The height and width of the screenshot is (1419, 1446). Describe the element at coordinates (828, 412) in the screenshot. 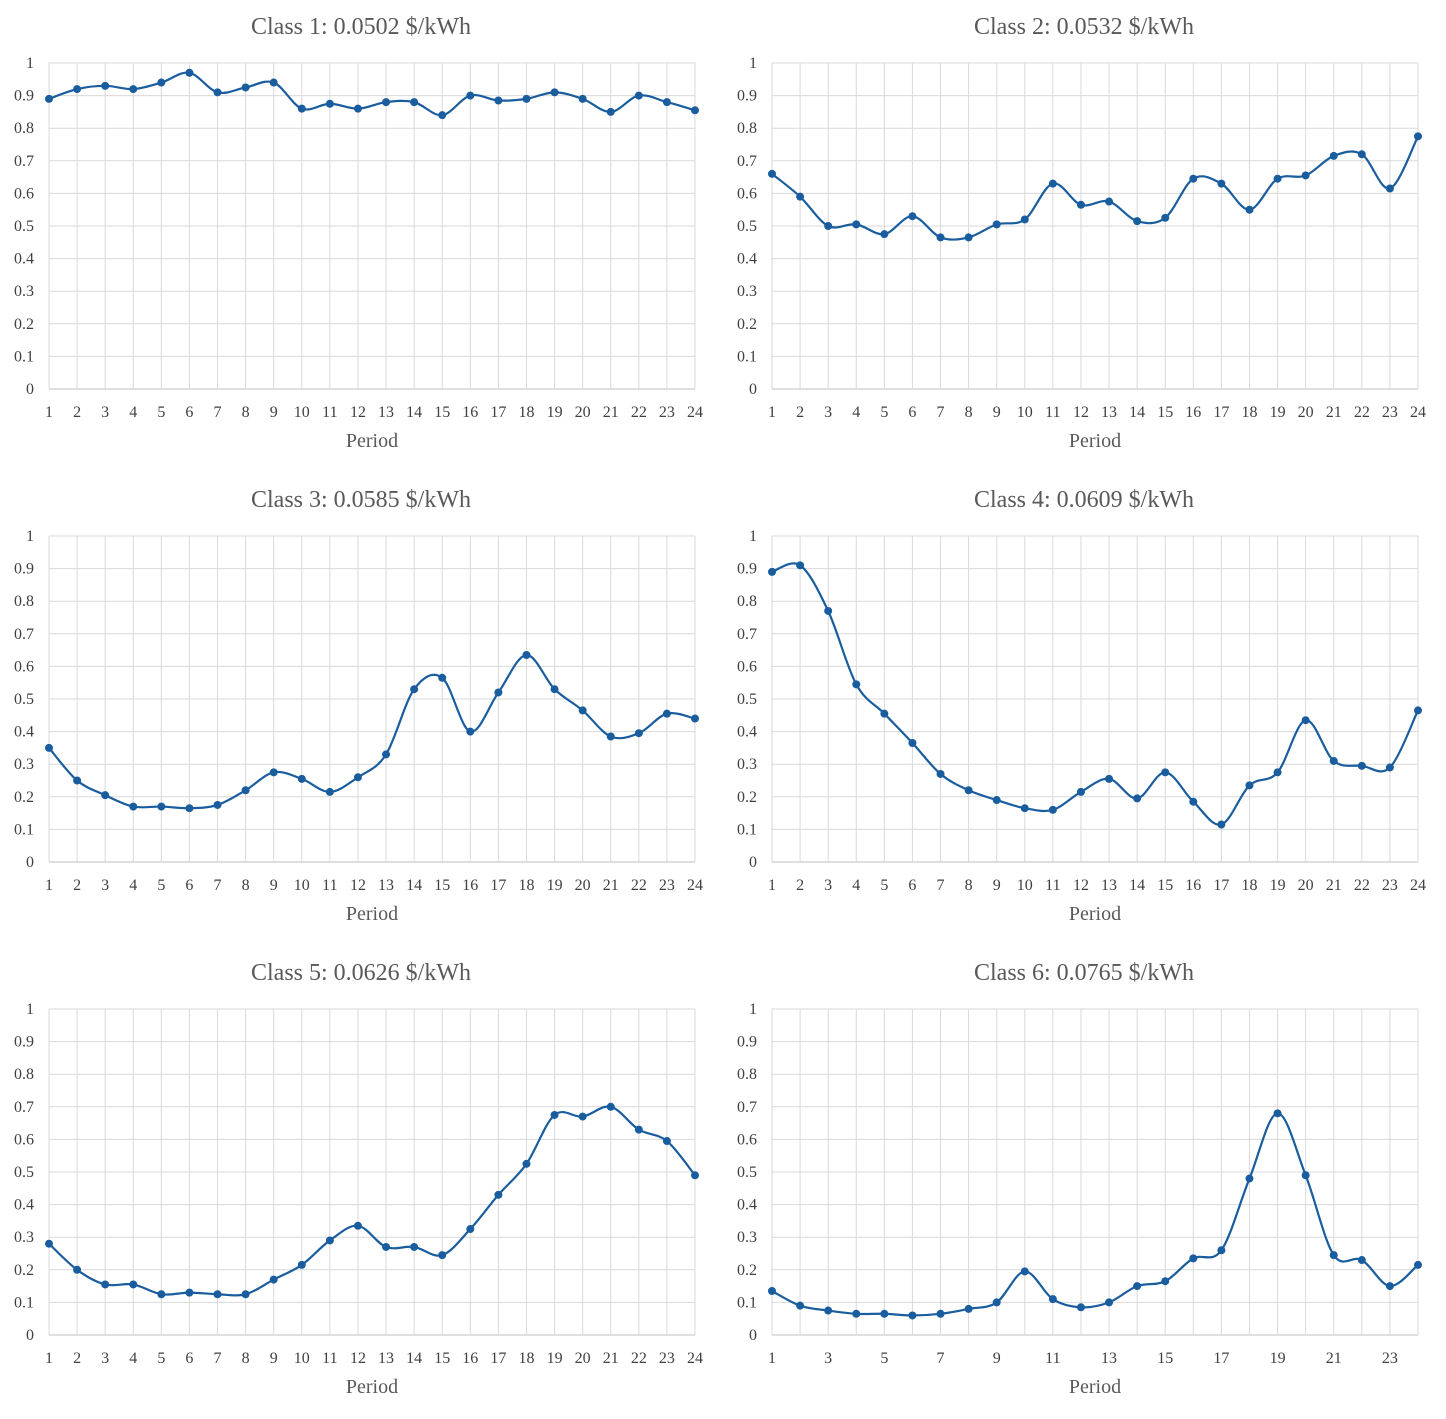

I see `x-tick-label: 3` at that location.